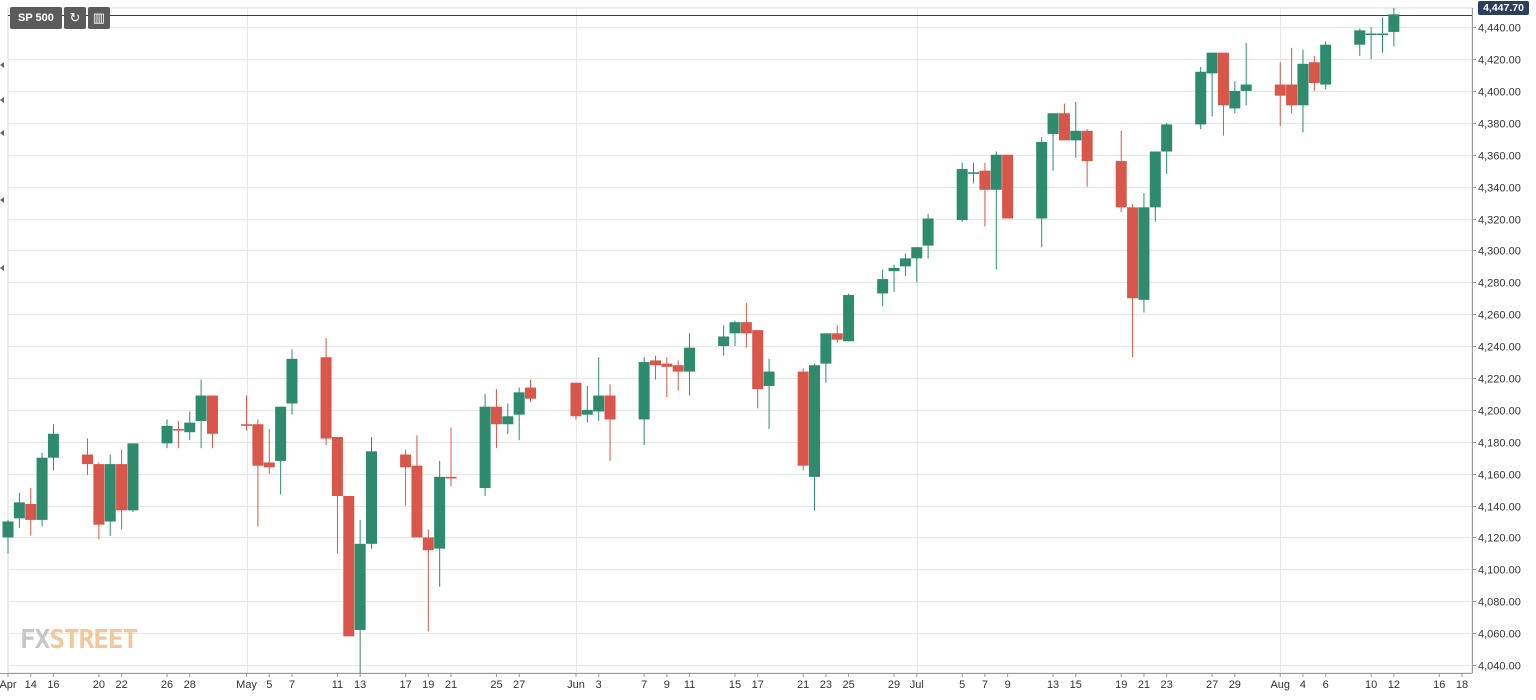 The image size is (1536, 700). I want to click on y-tick-label: 4,160.00, so click(1499, 476).